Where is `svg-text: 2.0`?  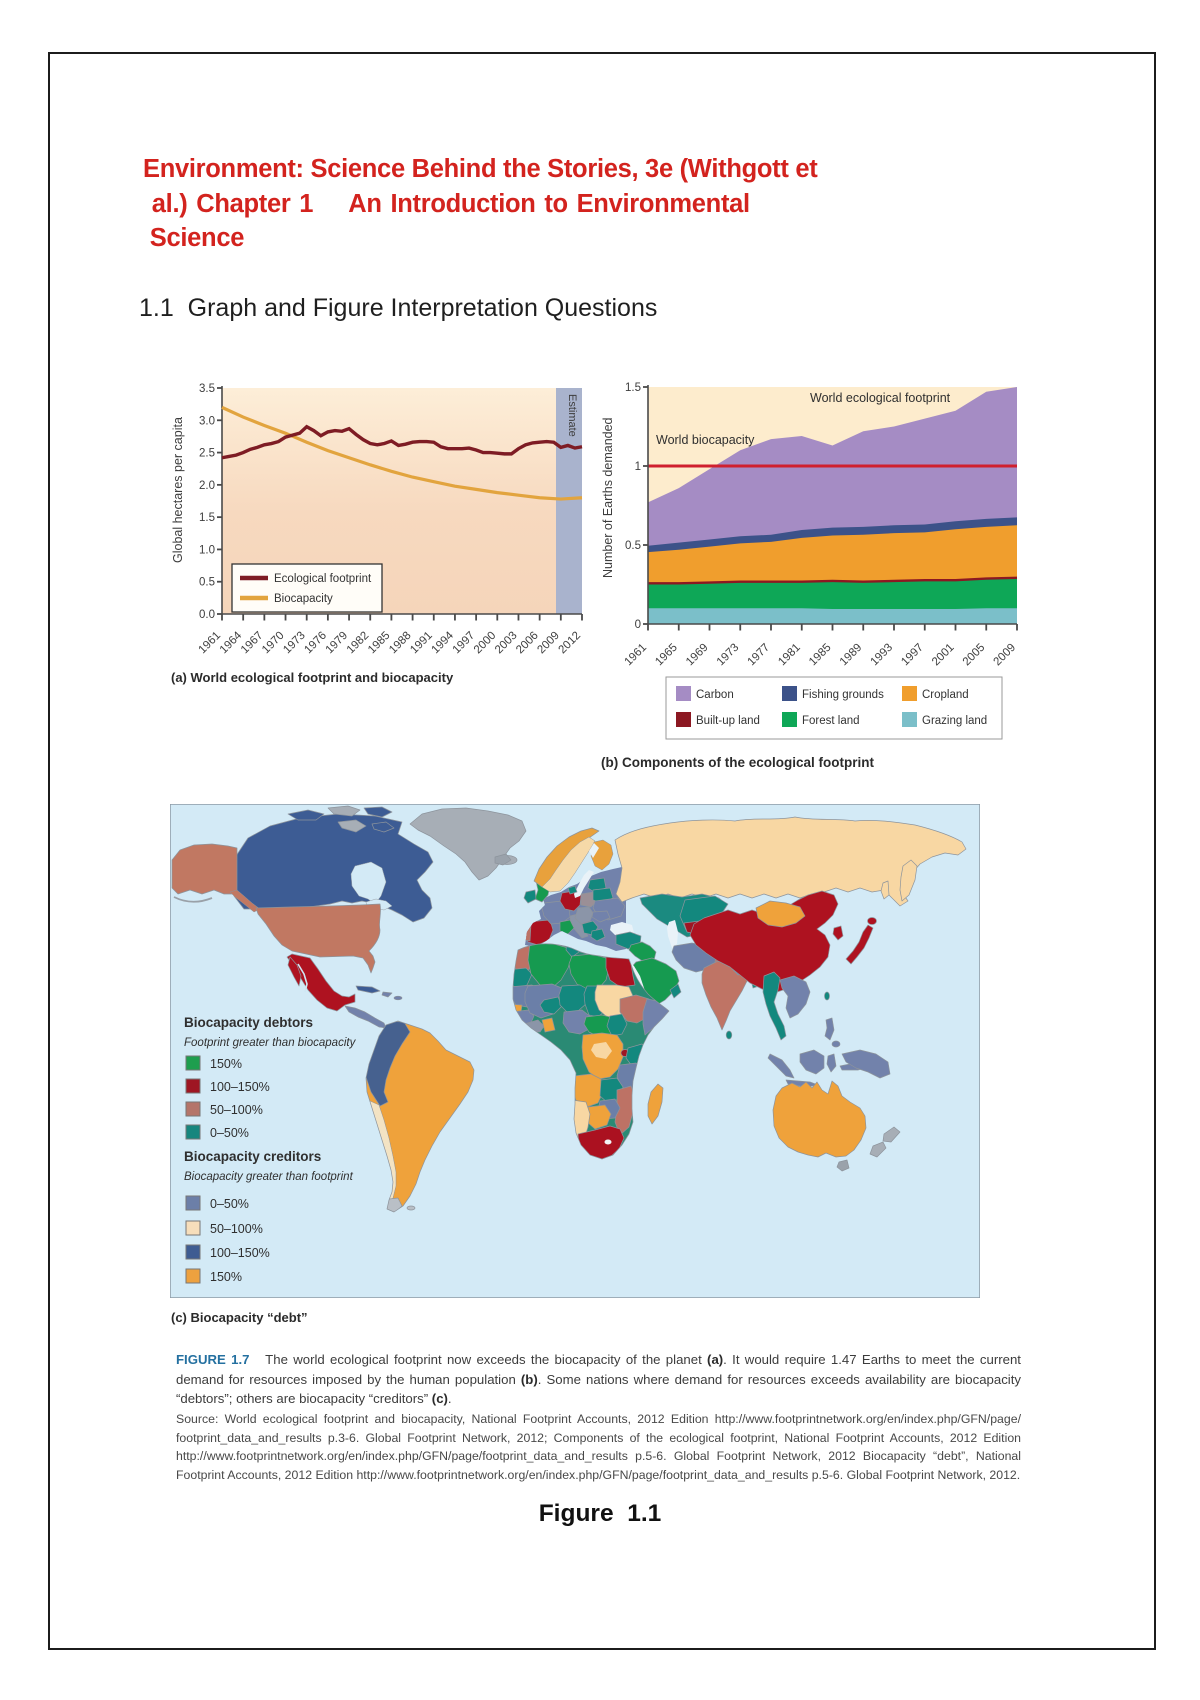 svg-text: 2.0 is located at coordinates (207, 486).